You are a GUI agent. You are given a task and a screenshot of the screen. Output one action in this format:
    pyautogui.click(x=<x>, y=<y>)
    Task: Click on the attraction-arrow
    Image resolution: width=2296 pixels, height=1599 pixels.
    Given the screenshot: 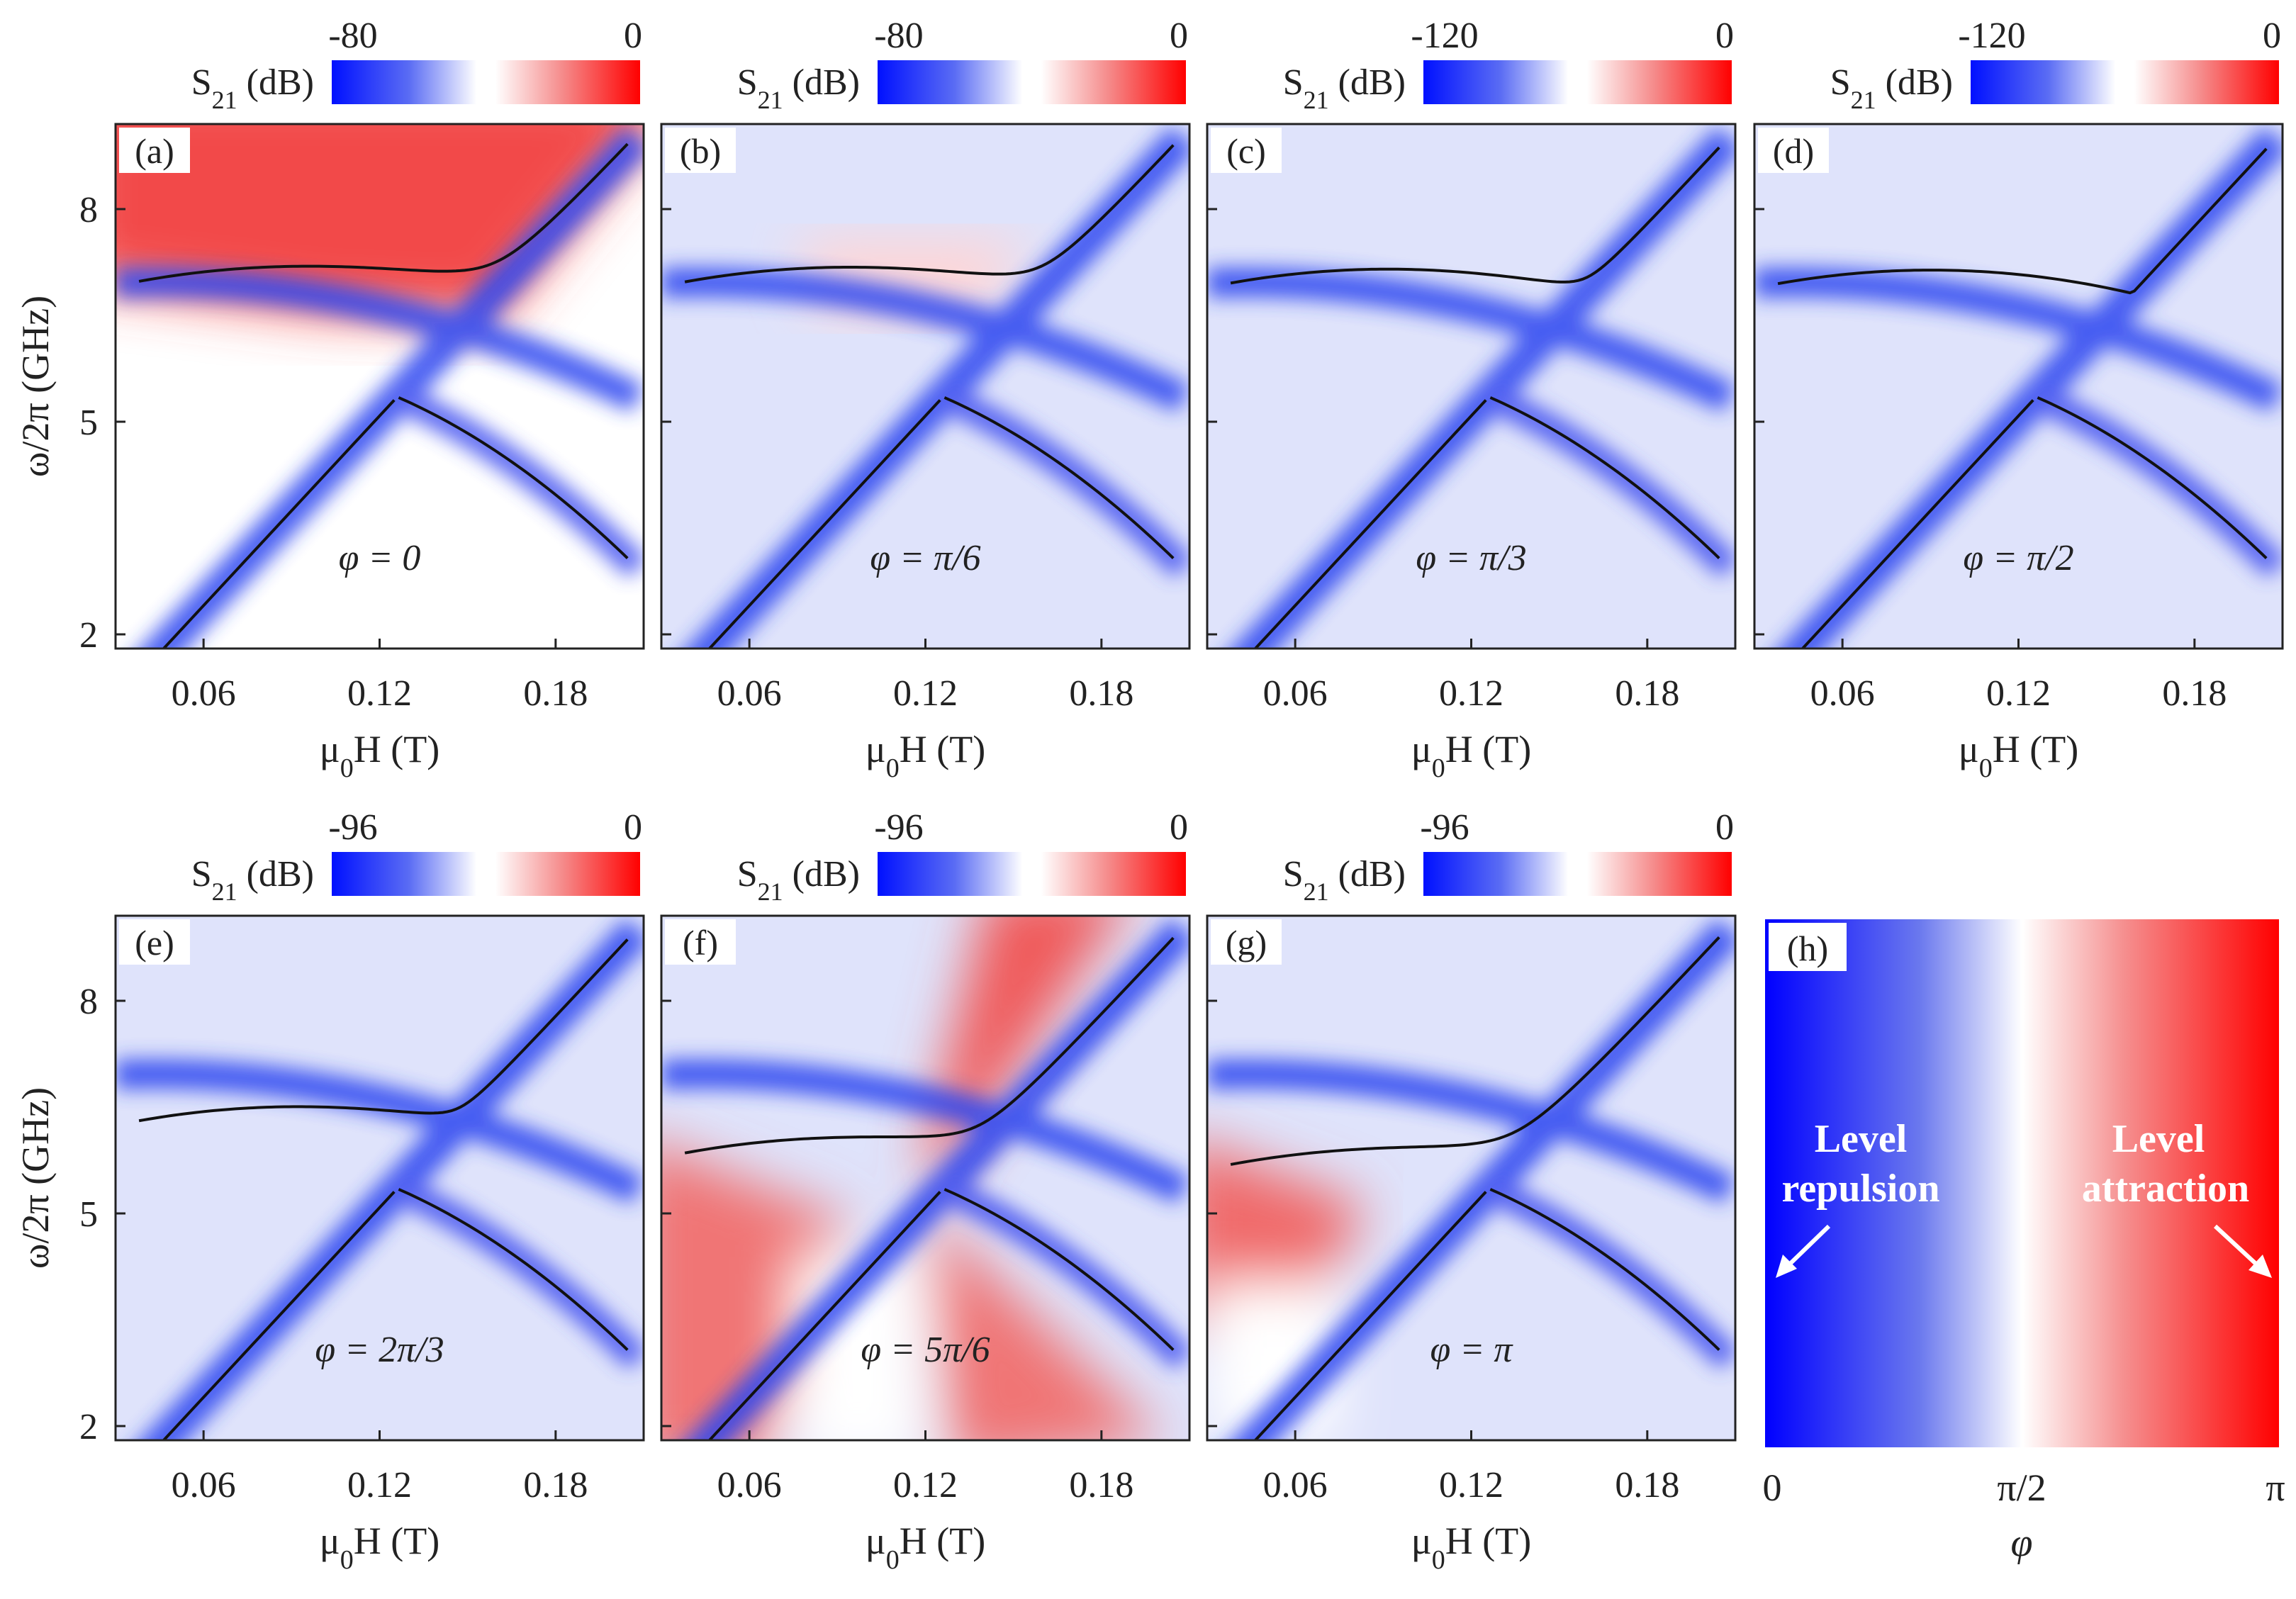 What is the action you would take?
    pyautogui.click(x=2238, y=1248)
    